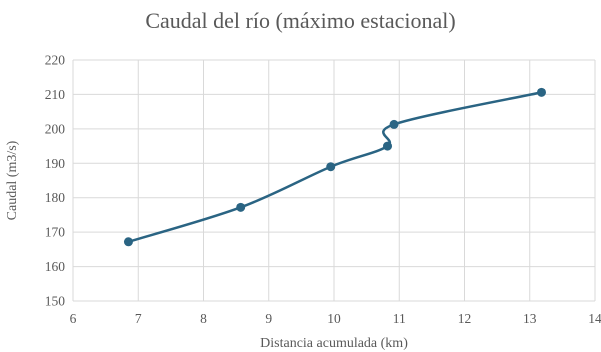 This screenshot has height=352, width=601. What do you see at coordinates (138, 318) in the screenshot?
I see `x-tick-label: 7` at bounding box center [138, 318].